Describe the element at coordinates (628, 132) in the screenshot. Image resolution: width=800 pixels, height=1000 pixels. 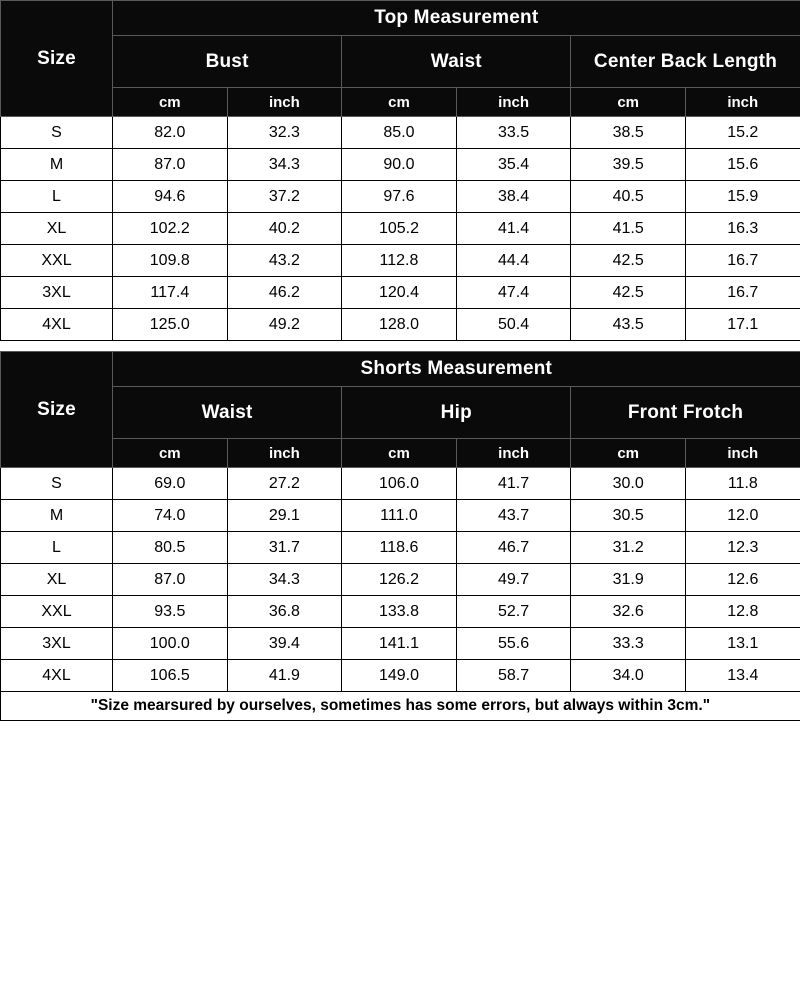
I see `cell-value: 38.5` at that location.